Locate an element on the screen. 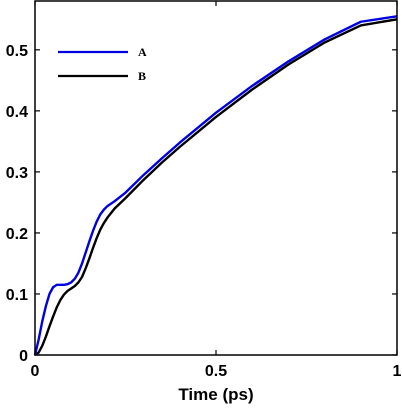  x-tick-label: 0.5 is located at coordinates (216, 371).